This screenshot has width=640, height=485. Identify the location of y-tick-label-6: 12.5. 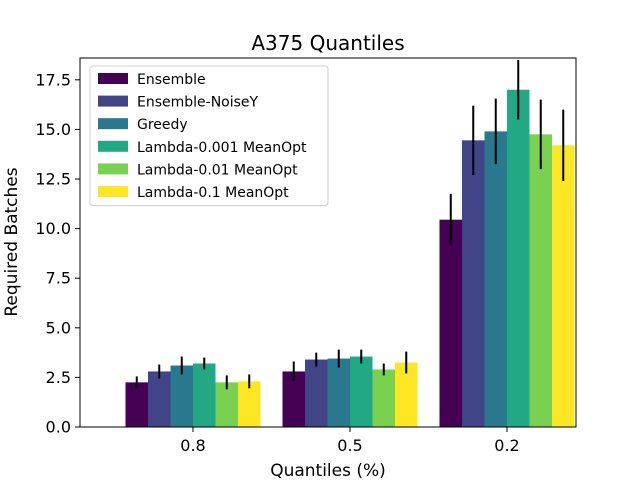
(53, 179).